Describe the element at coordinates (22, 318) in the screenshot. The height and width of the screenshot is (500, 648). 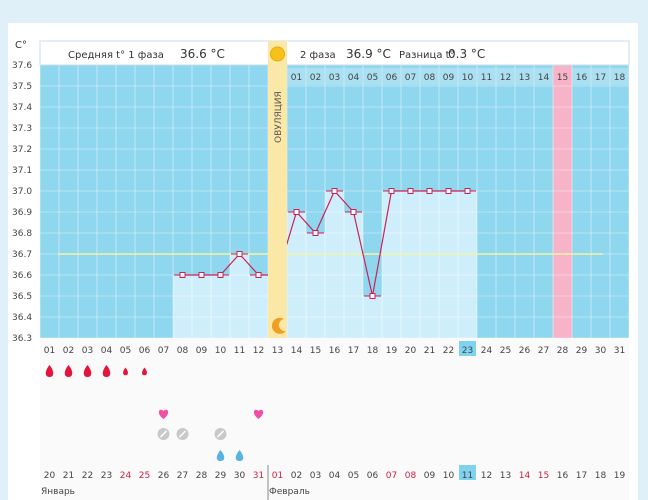
I see `y-tick-label: 36.4` at that location.